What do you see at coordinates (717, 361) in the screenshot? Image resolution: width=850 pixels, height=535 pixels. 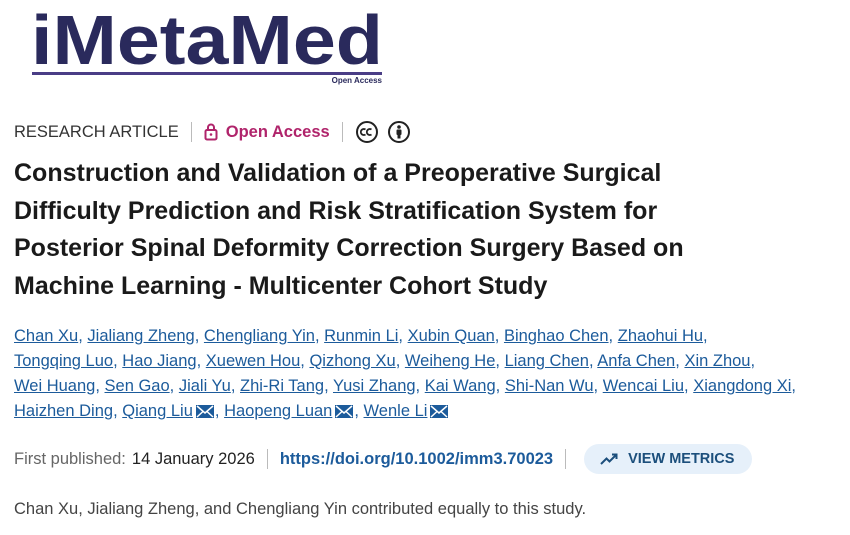 I see `author-link: Xin Zhou` at bounding box center [717, 361].